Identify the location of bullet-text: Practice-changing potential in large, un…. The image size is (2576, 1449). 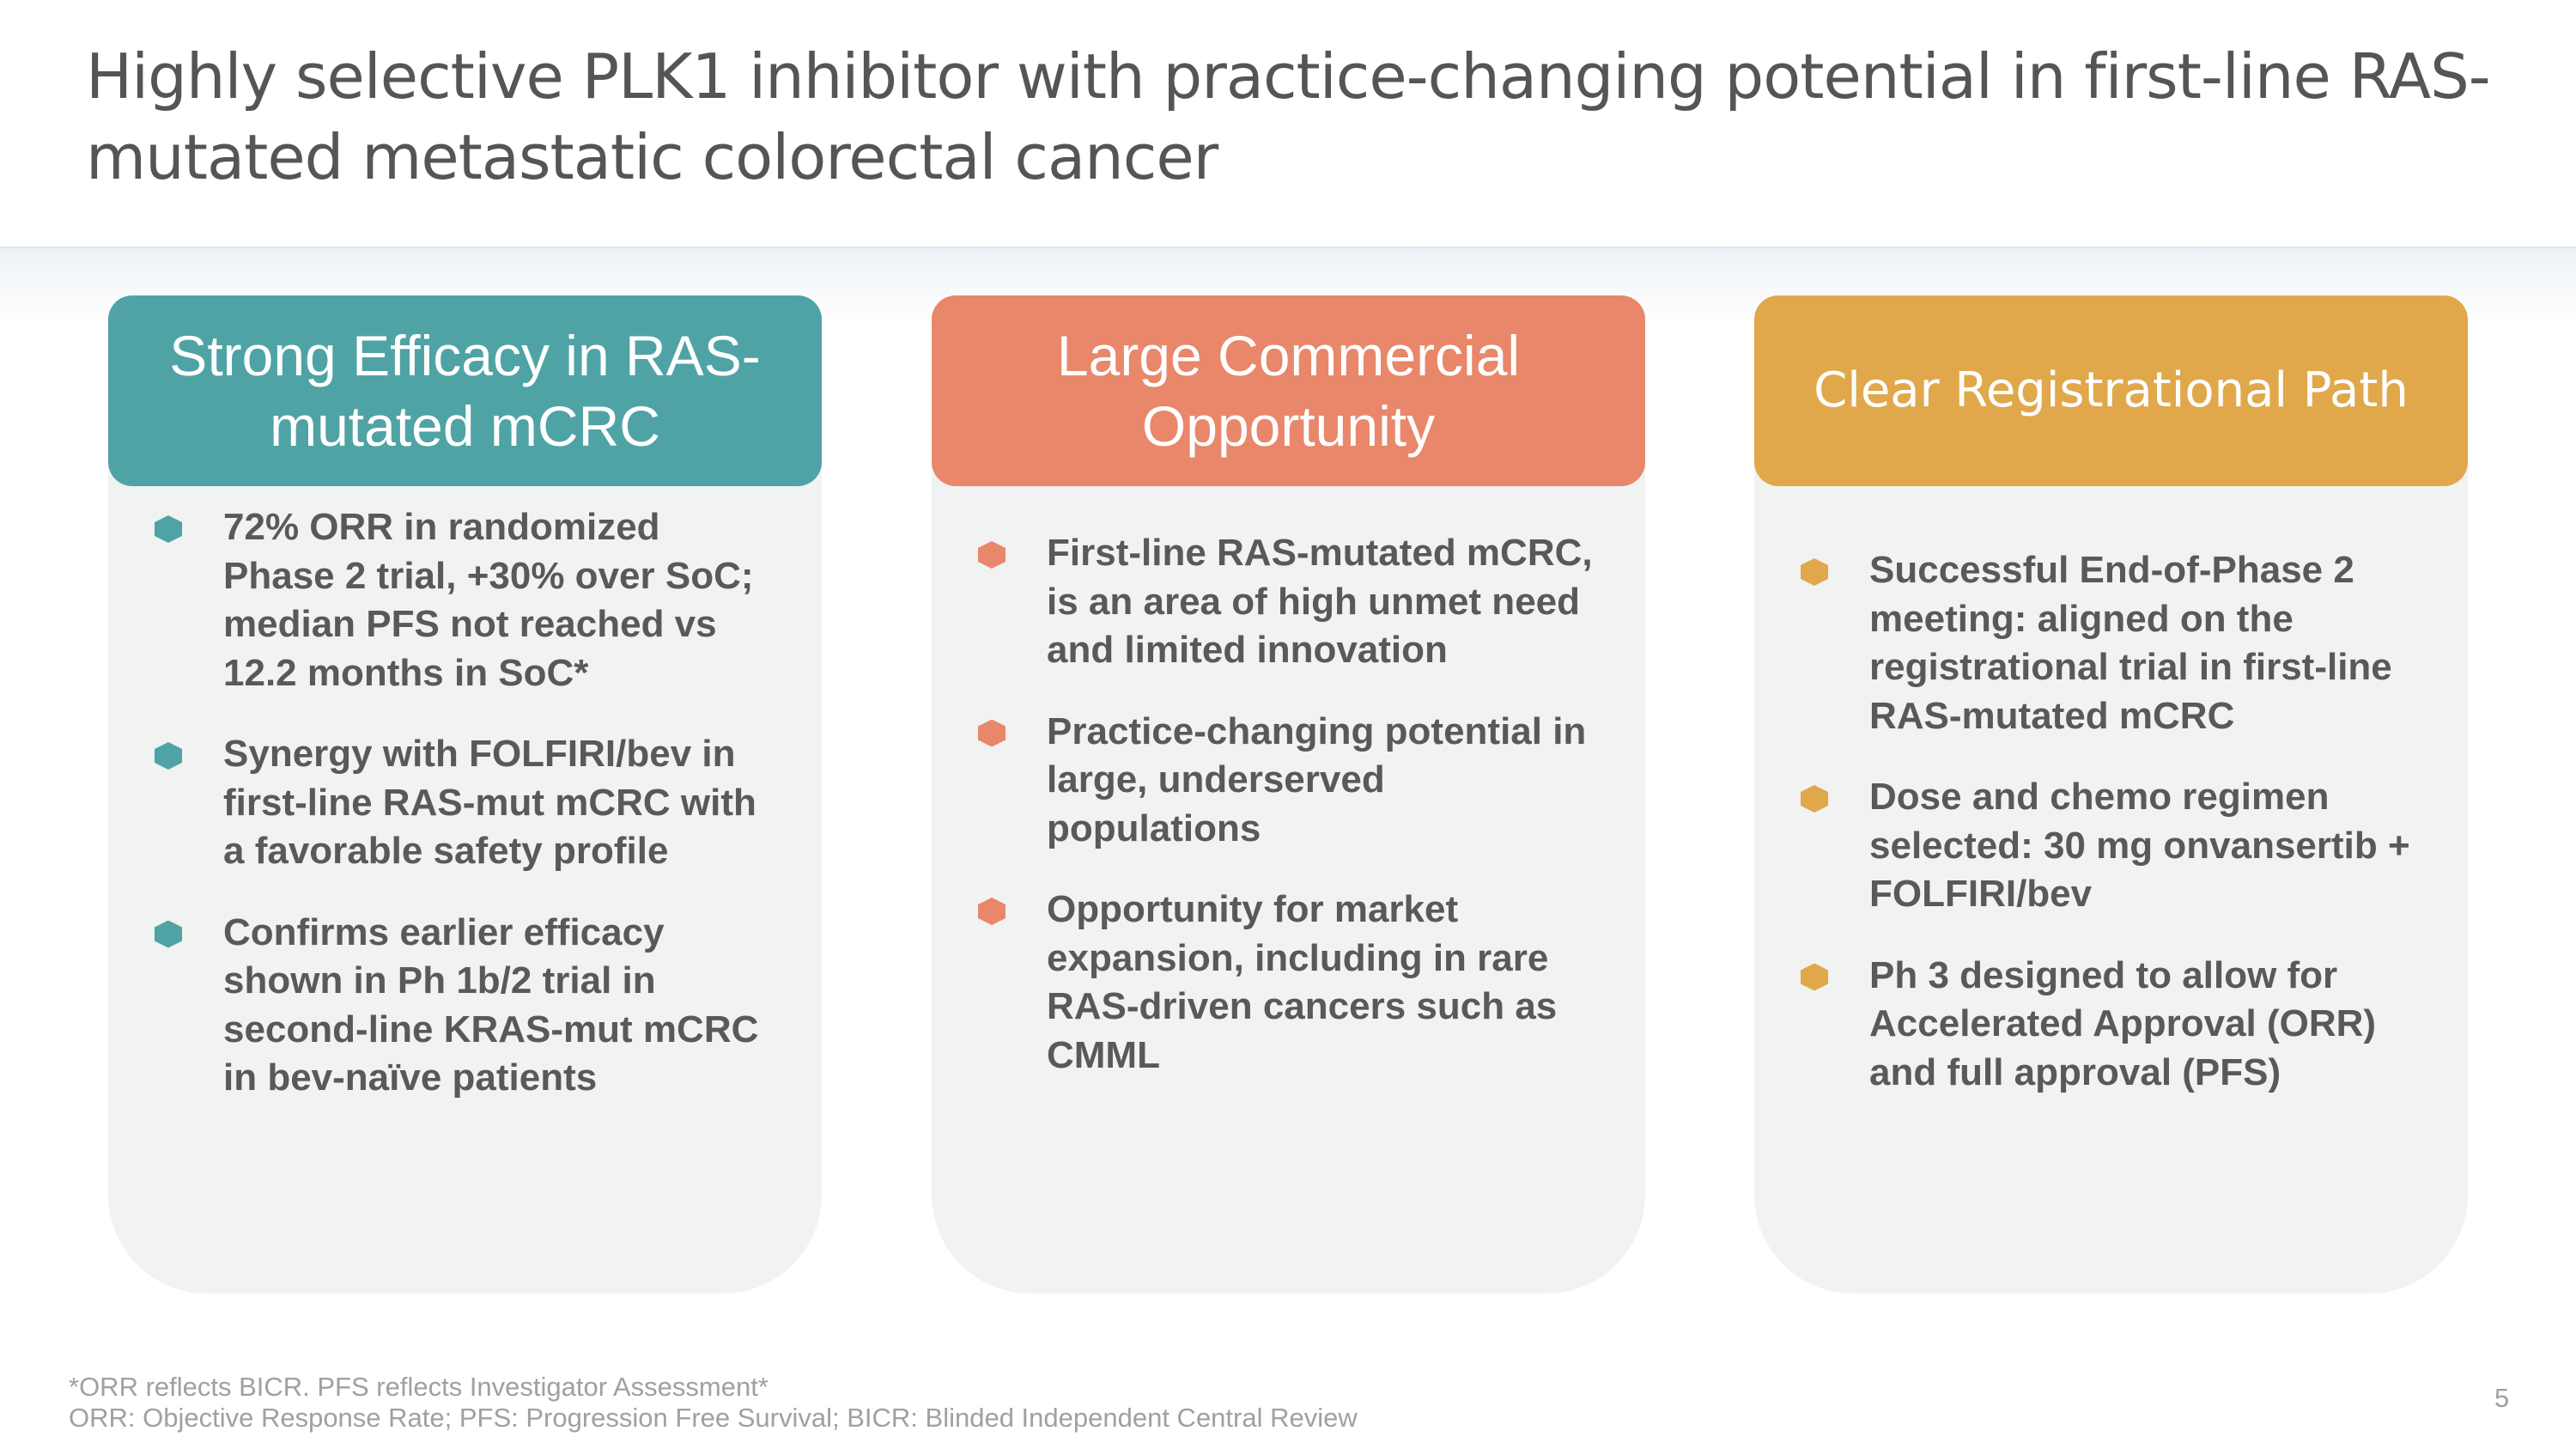
(1317, 779).